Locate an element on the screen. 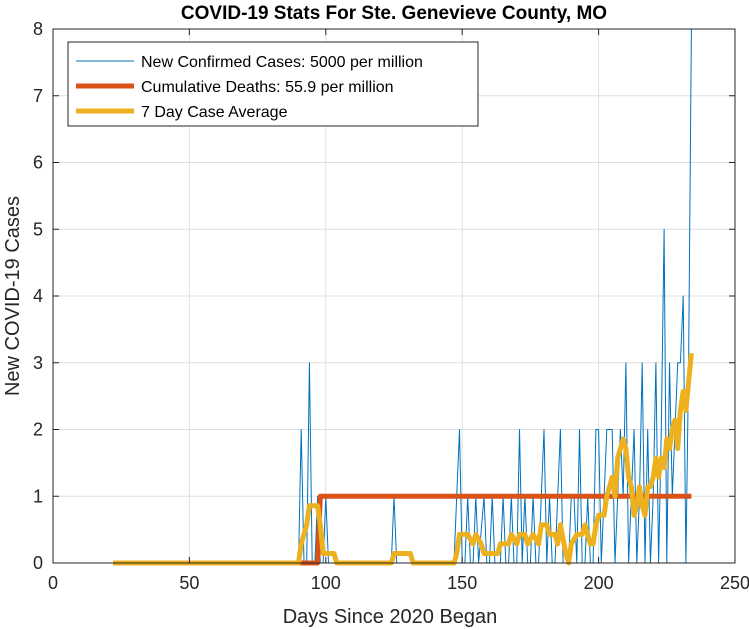 The width and height of the screenshot is (749, 630). x-tick-label: 150 is located at coordinates (462, 583).